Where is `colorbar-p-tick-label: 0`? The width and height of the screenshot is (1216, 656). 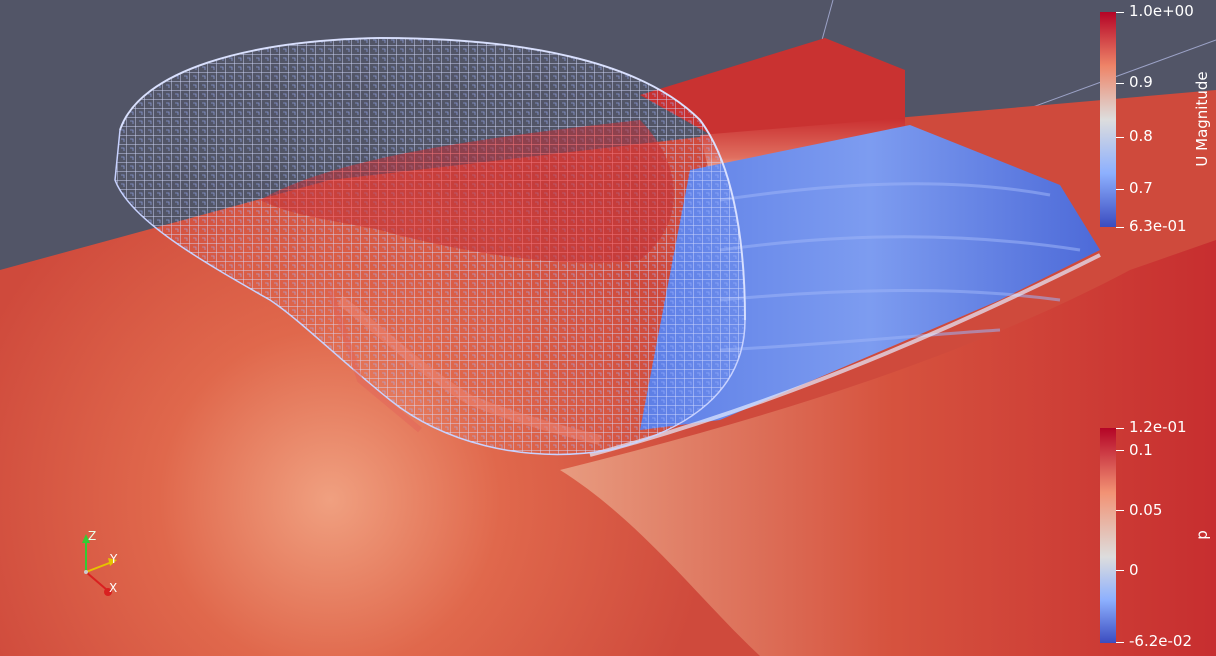
colorbar-p-tick-label: 0 is located at coordinates (1134, 570).